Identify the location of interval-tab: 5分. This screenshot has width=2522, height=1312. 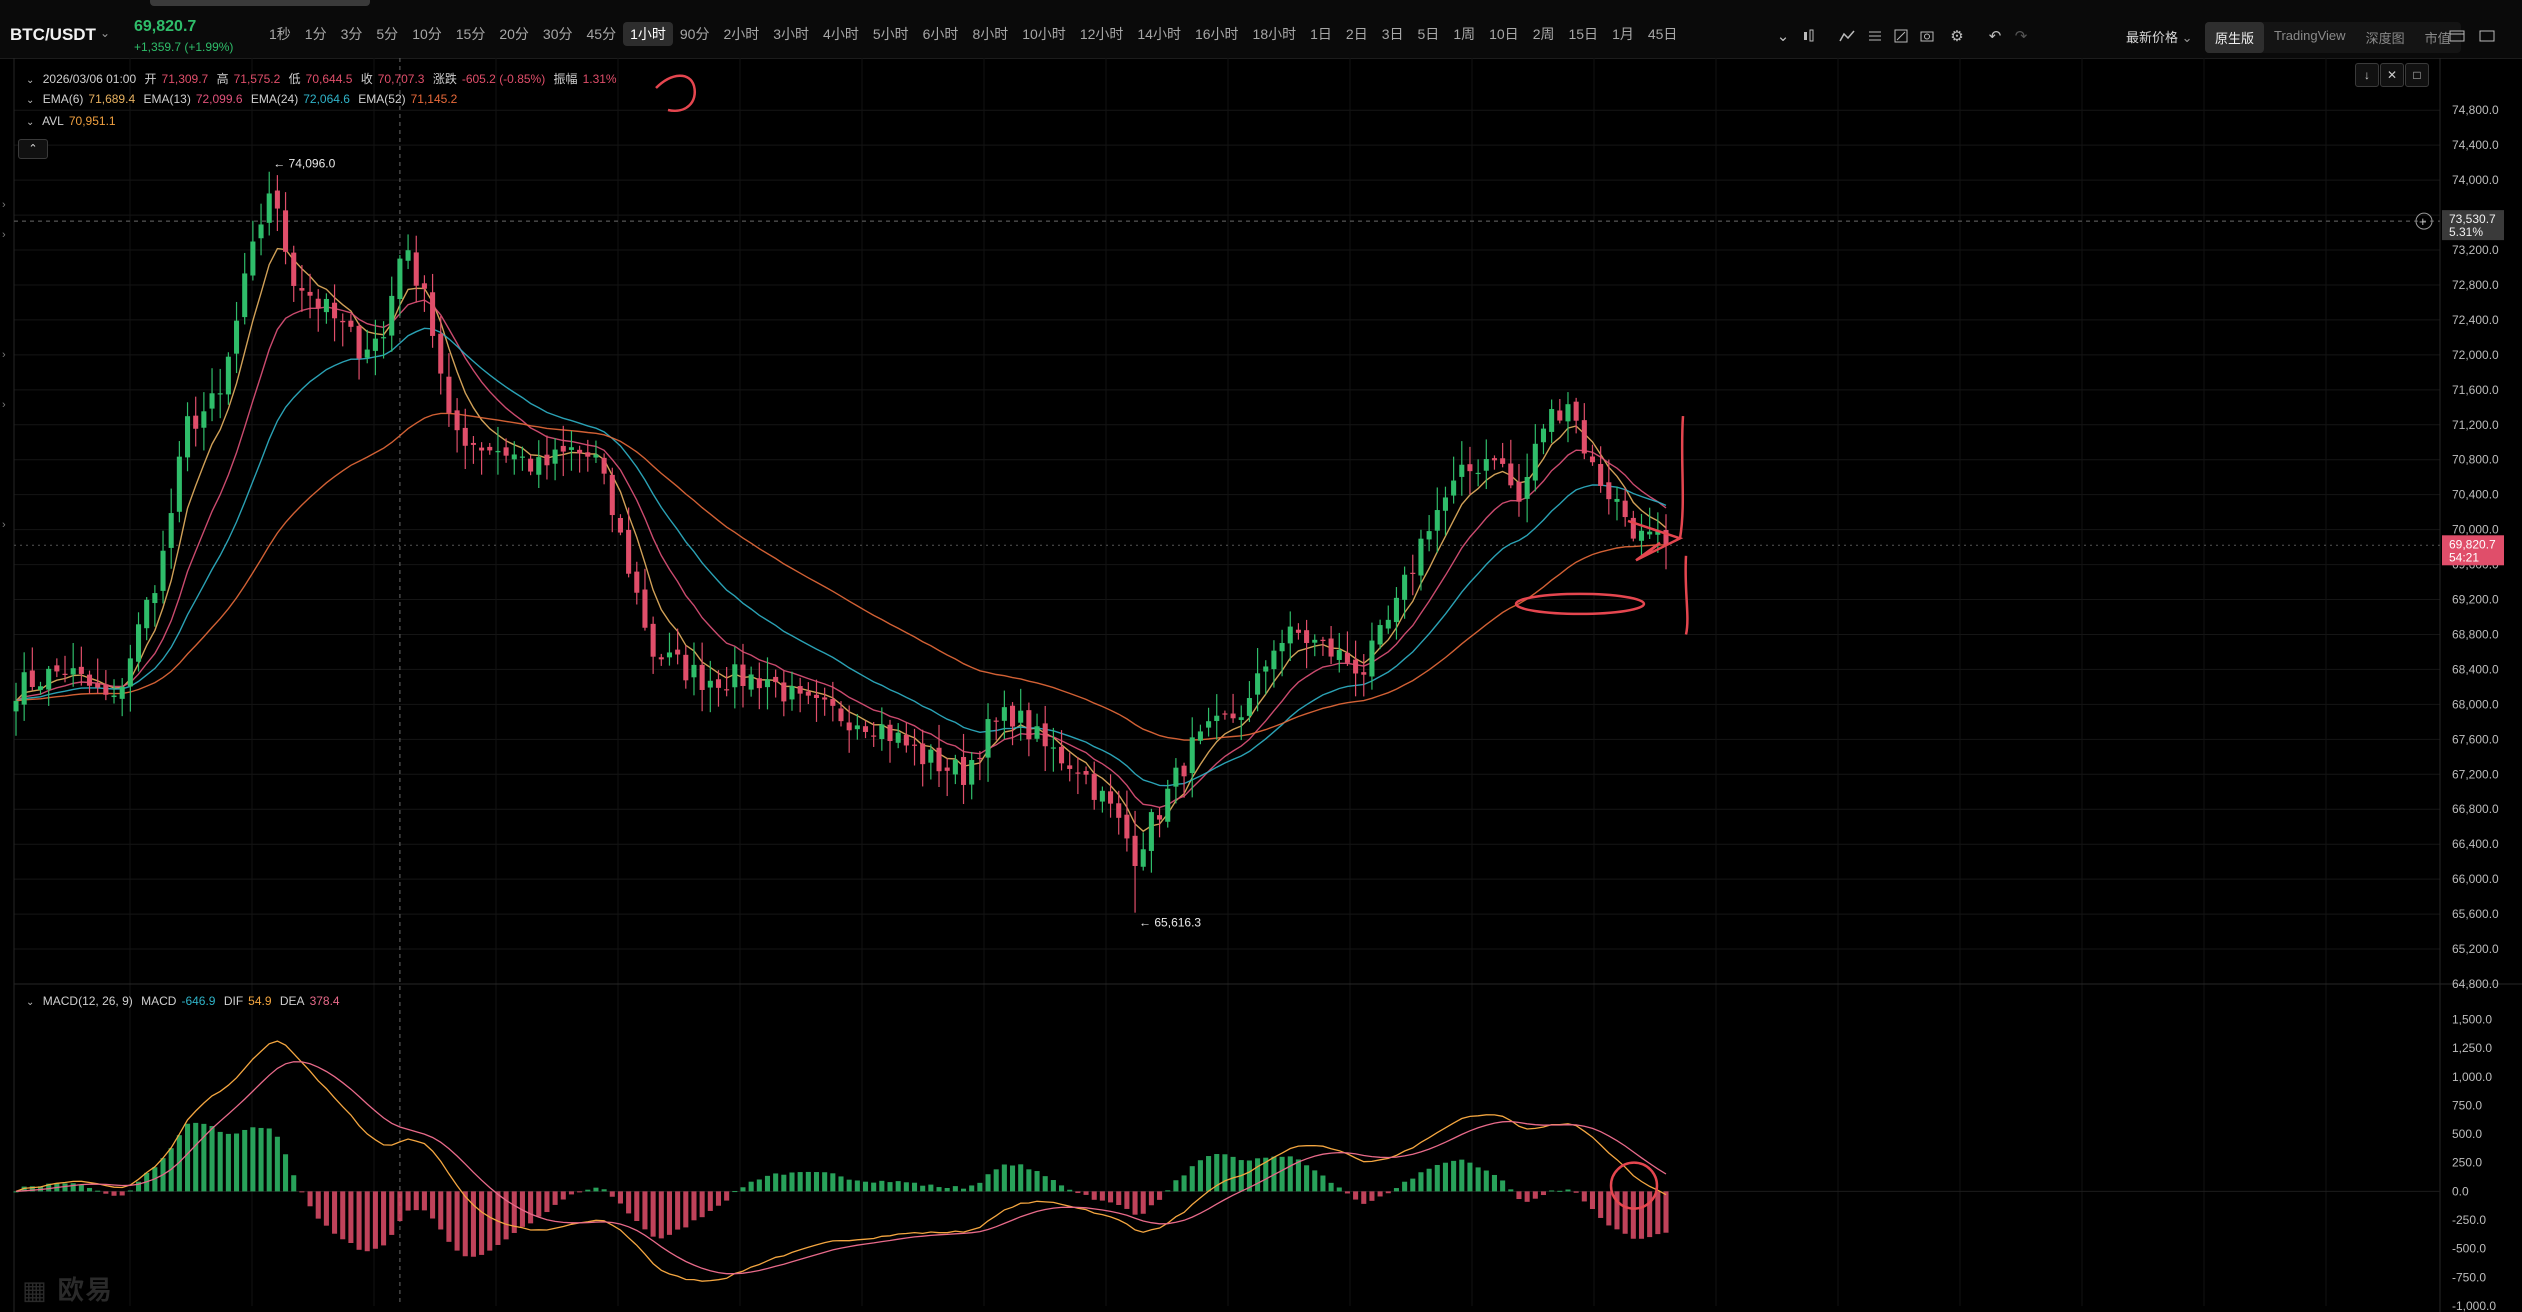
(387, 34).